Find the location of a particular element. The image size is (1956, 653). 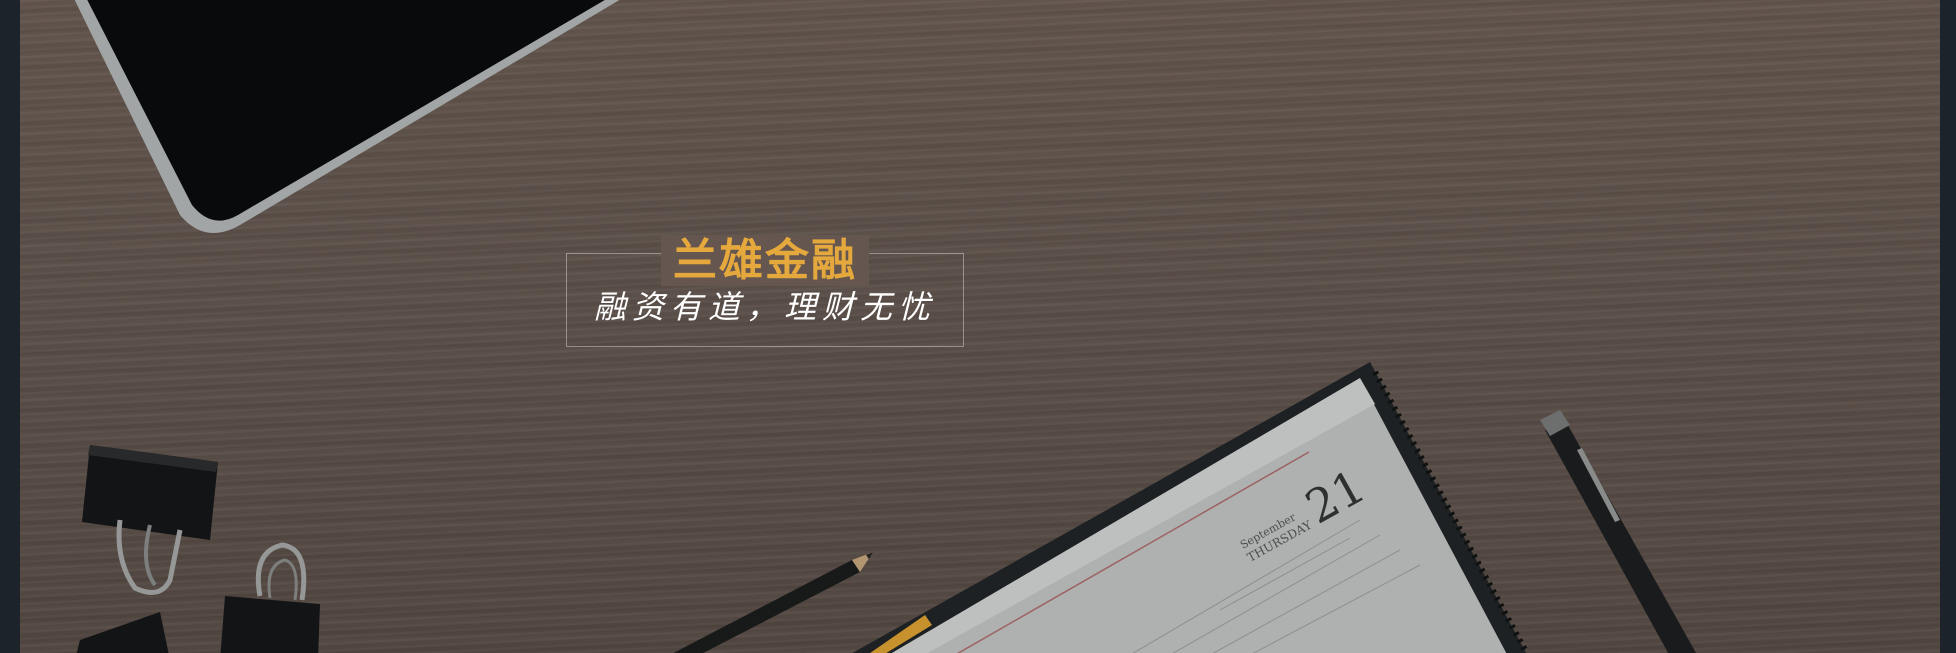

brand-name: 兰雄金融 is located at coordinates (765, 260).